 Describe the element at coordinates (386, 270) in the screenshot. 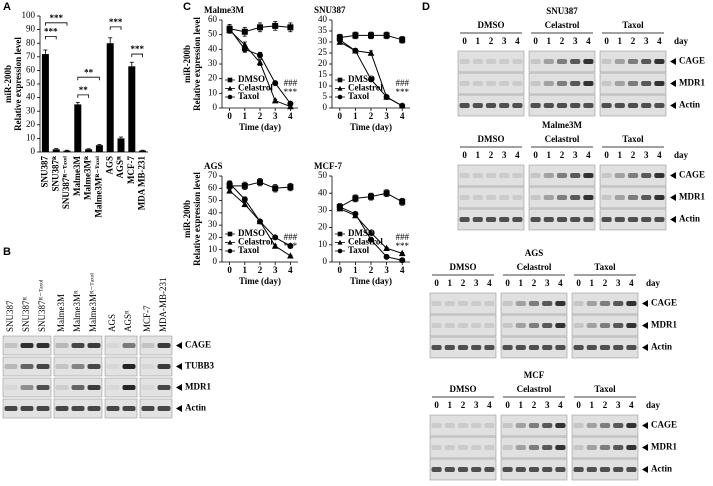

I see `x-tick-label: 3` at that location.